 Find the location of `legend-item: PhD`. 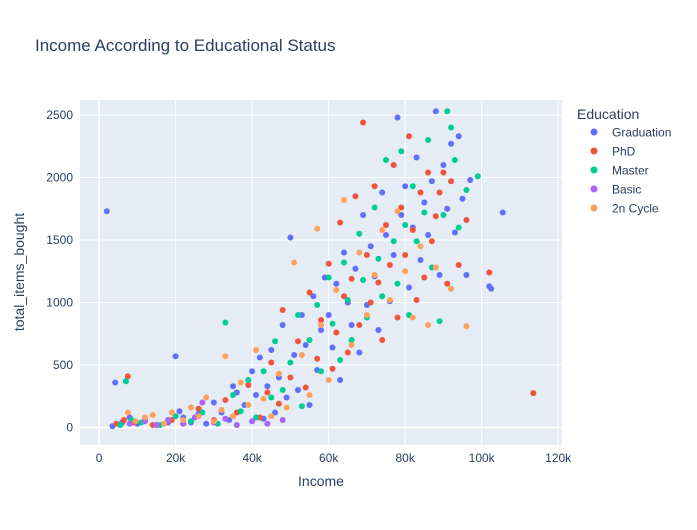

legend-item: PhD is located at coordinates (613, 152).